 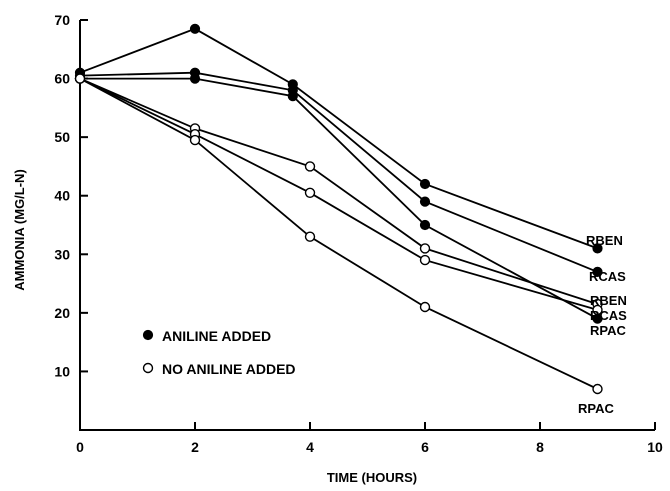 I want to click on x-tick-label: 10, so click(x=655, y=447).